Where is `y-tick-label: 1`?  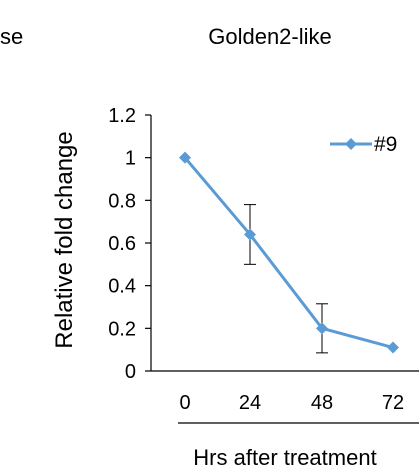
y-tick-label: 1 is located at coordinates (130, 159).